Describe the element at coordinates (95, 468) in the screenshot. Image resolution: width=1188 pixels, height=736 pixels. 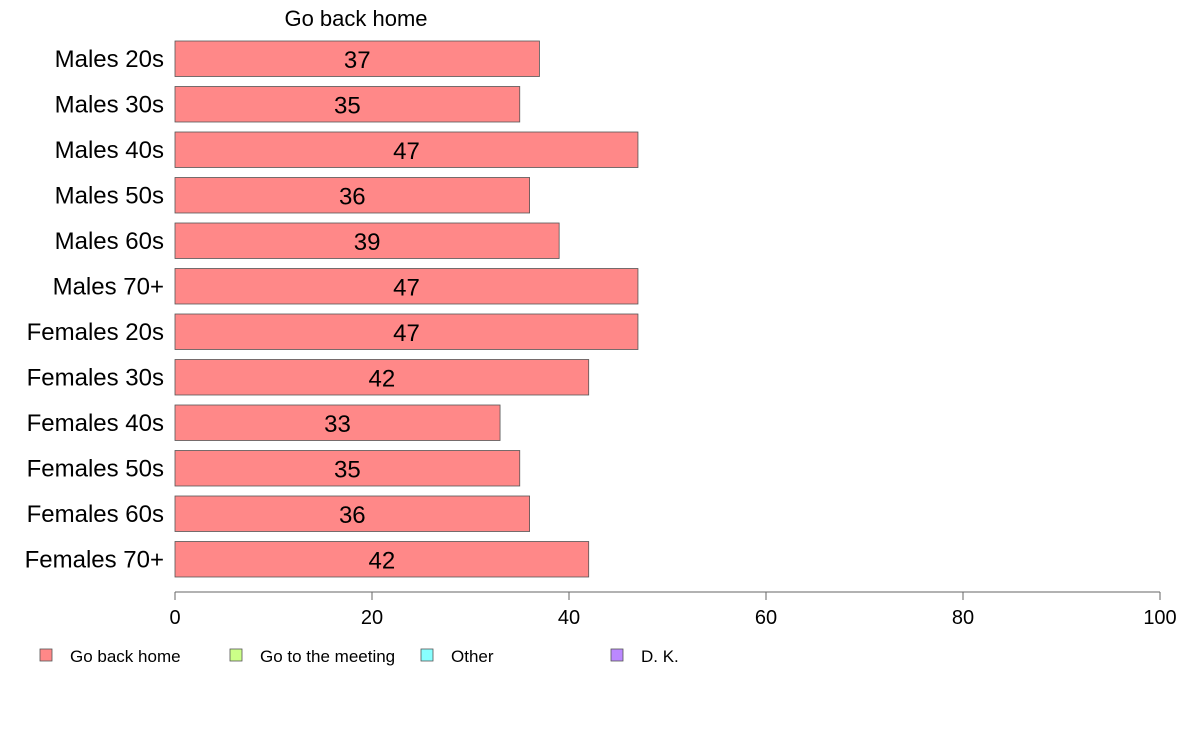
I see `category-label: Females 50s` at that location.